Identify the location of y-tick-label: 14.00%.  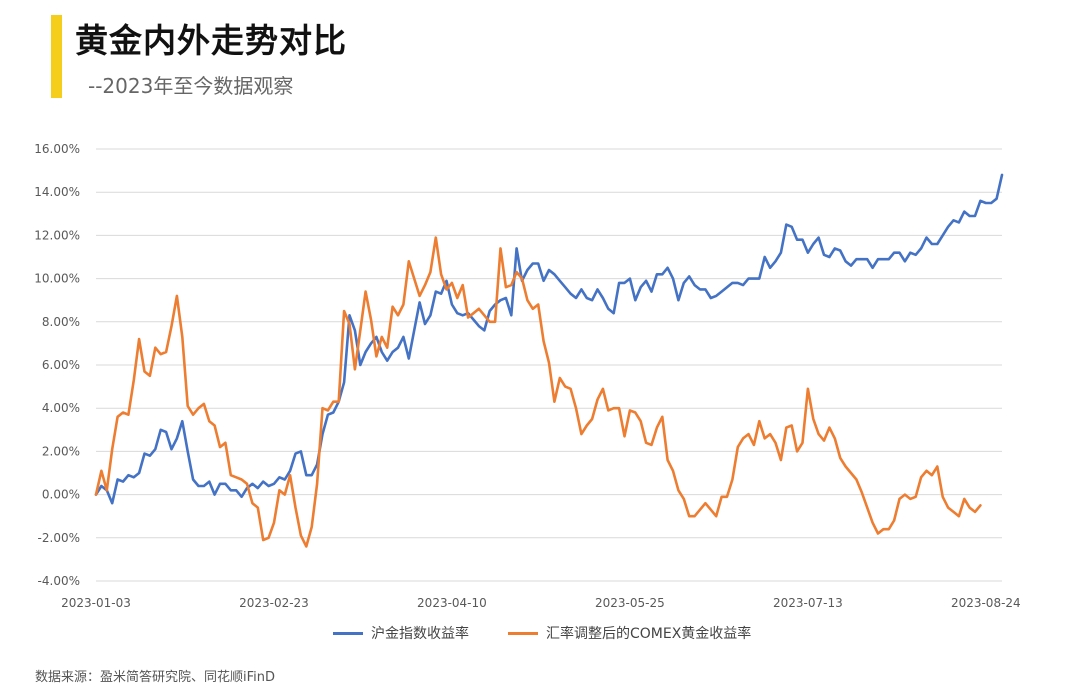
(57, 192).